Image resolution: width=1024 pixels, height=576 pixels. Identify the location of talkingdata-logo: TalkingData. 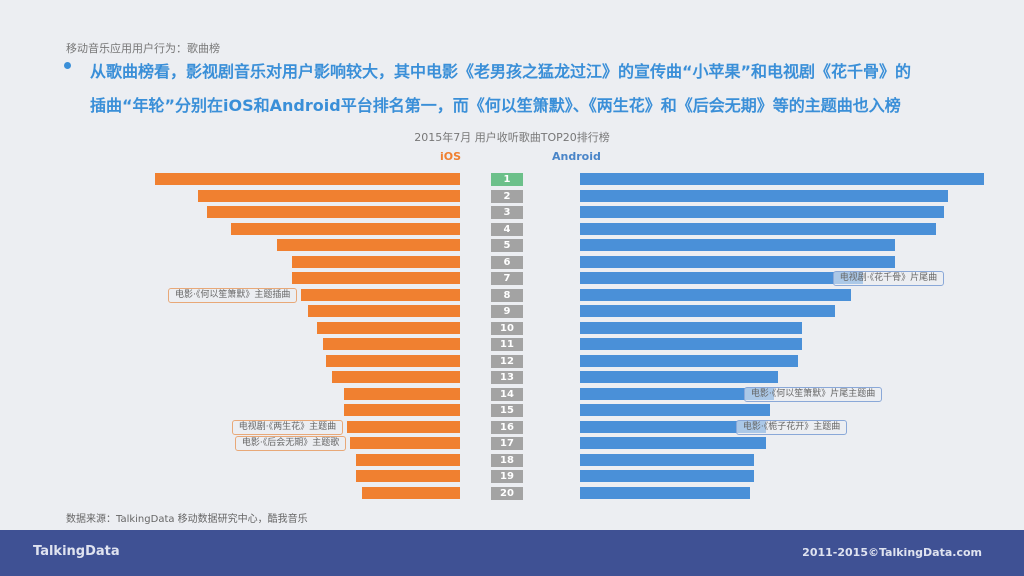
(76, 551).